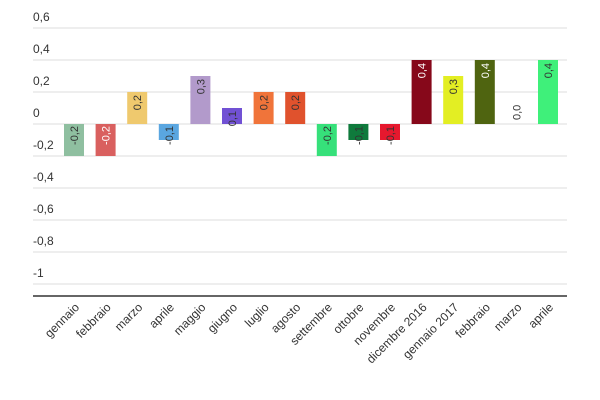  Describe the element at coordinates (38, 273) in the screenshot. I see `y-tick-label: -1` at that location.